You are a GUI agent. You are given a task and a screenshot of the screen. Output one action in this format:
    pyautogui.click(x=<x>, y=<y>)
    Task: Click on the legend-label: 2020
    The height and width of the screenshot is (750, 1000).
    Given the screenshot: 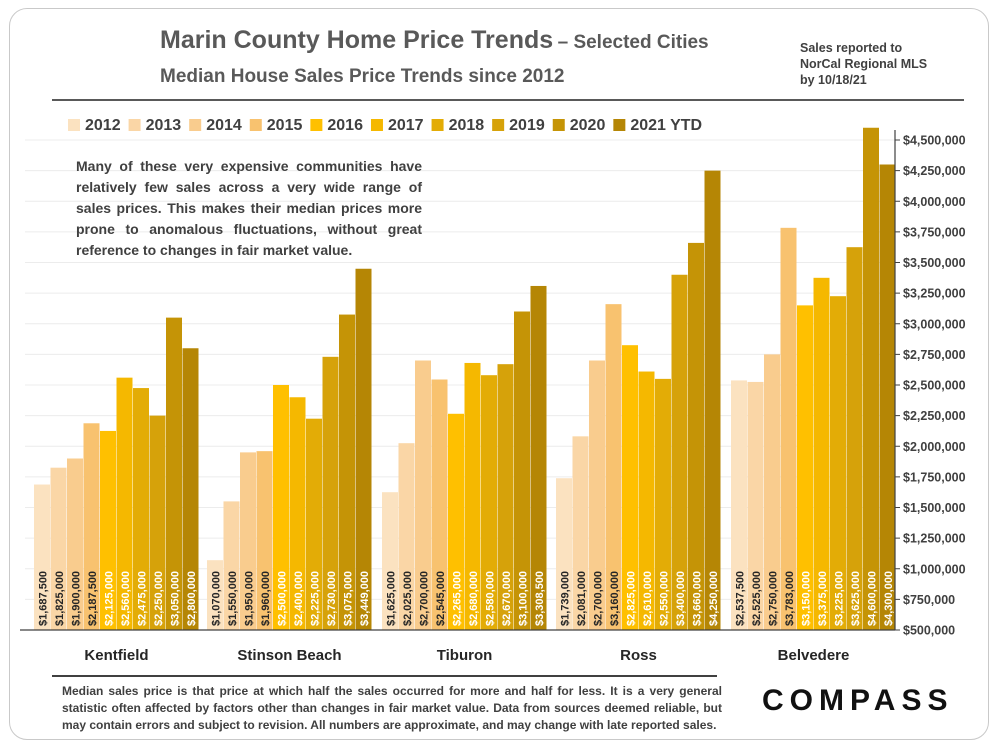 What is the action you would take?
    pyautogui.click(x=588, y=125)
    